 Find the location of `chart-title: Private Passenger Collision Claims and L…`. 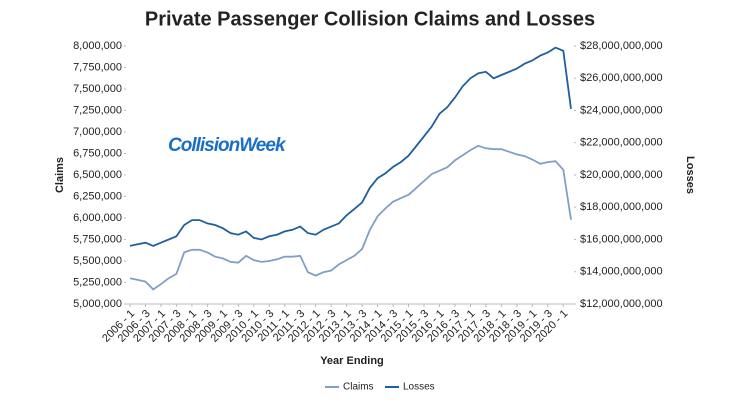

chart-title: Private Passenger Collision Claims and L… is located at coordinates (370, 19).